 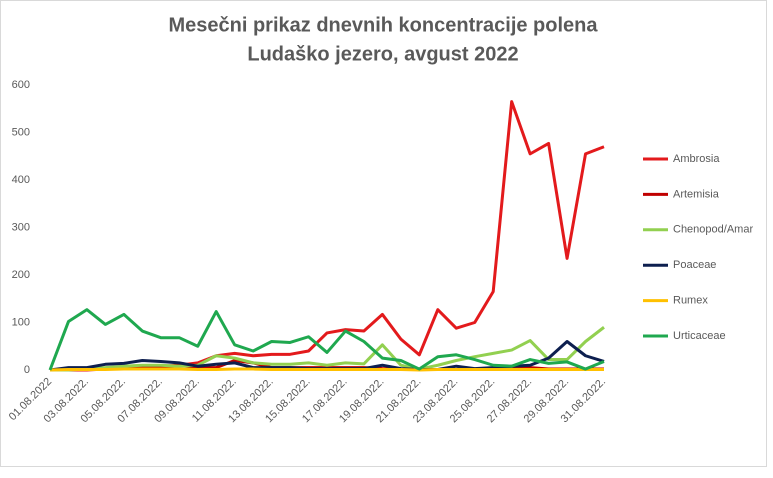 I want to click on legend-label: Chenopod/Amar, so click(x=713, y=230).